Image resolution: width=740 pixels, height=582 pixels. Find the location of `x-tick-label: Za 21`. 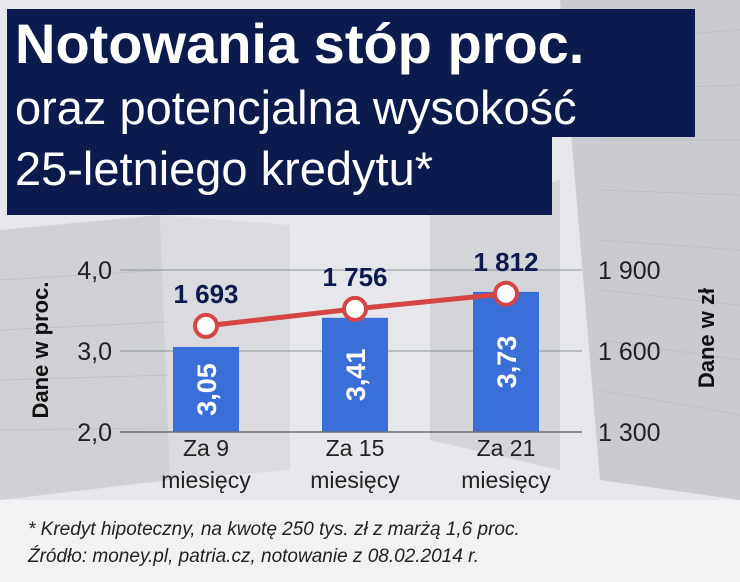

x-tick-label: Za 21 is located at coordinates (506, 448).